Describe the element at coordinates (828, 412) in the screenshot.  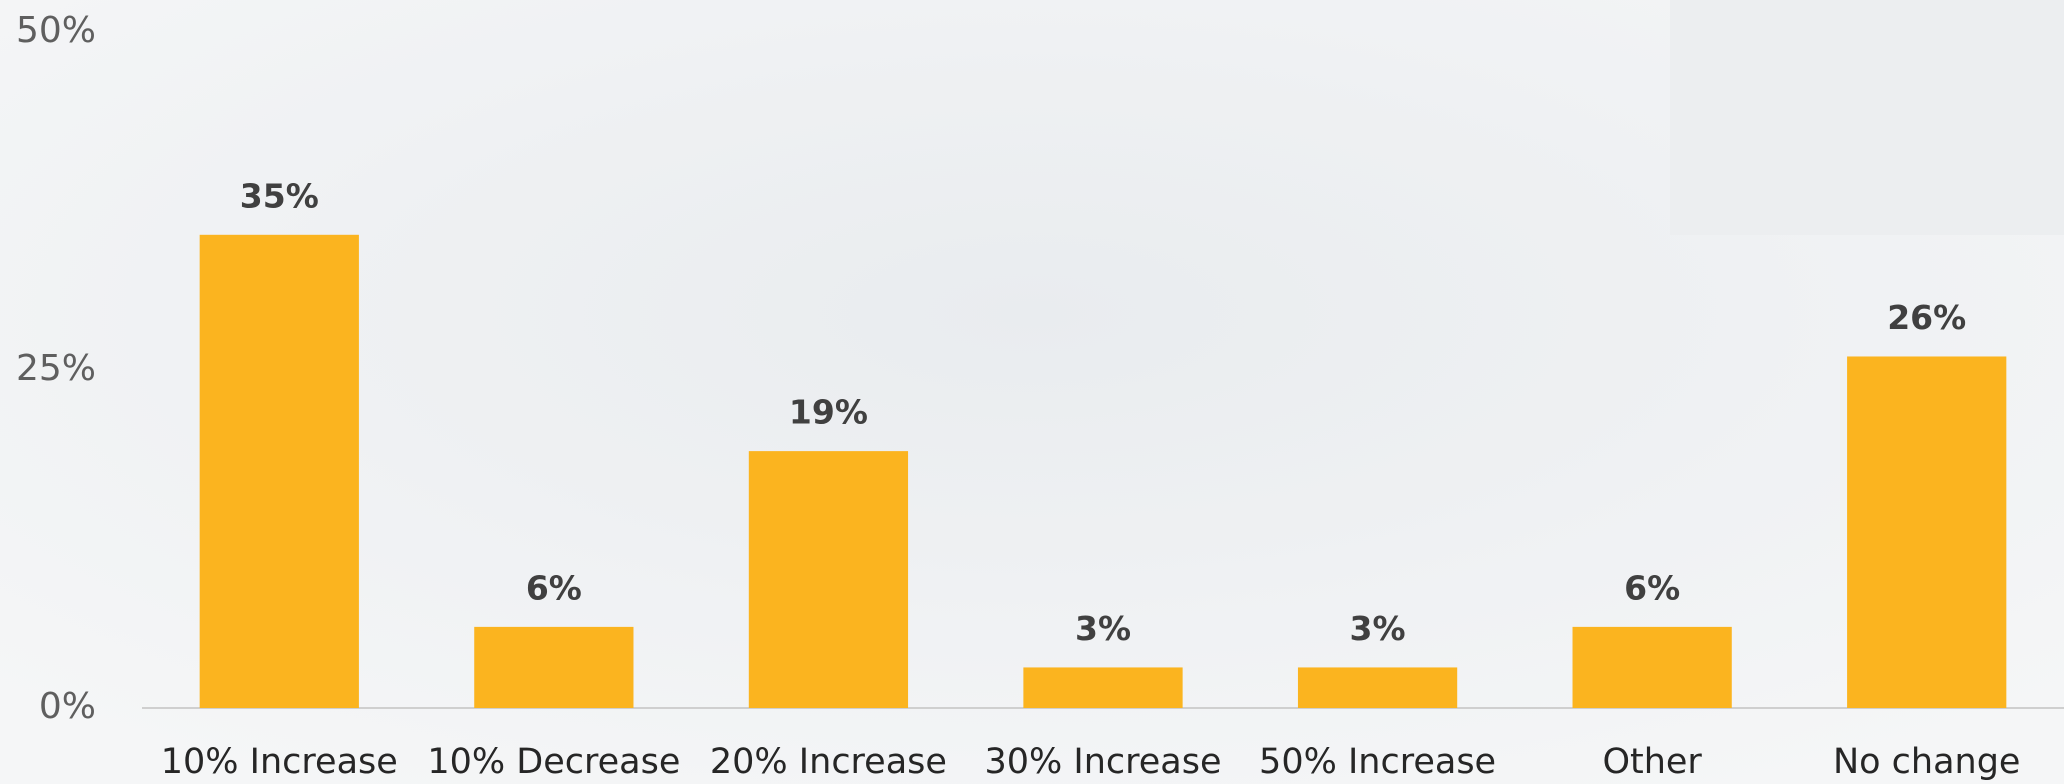
I see `value-label: 19%` at that location.